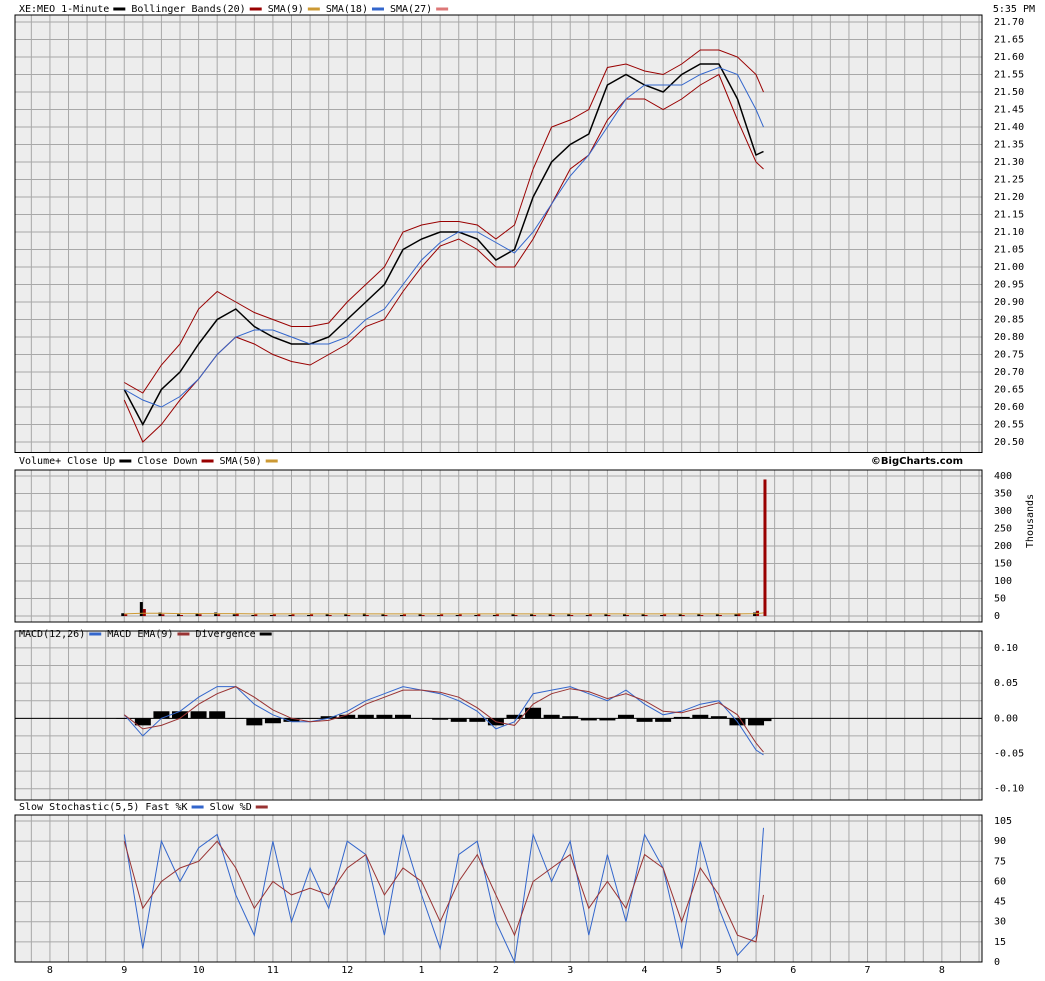 This screenshot has height=981, width=1045. I want to click on legend-label: Fast %K, so click(166, 807).